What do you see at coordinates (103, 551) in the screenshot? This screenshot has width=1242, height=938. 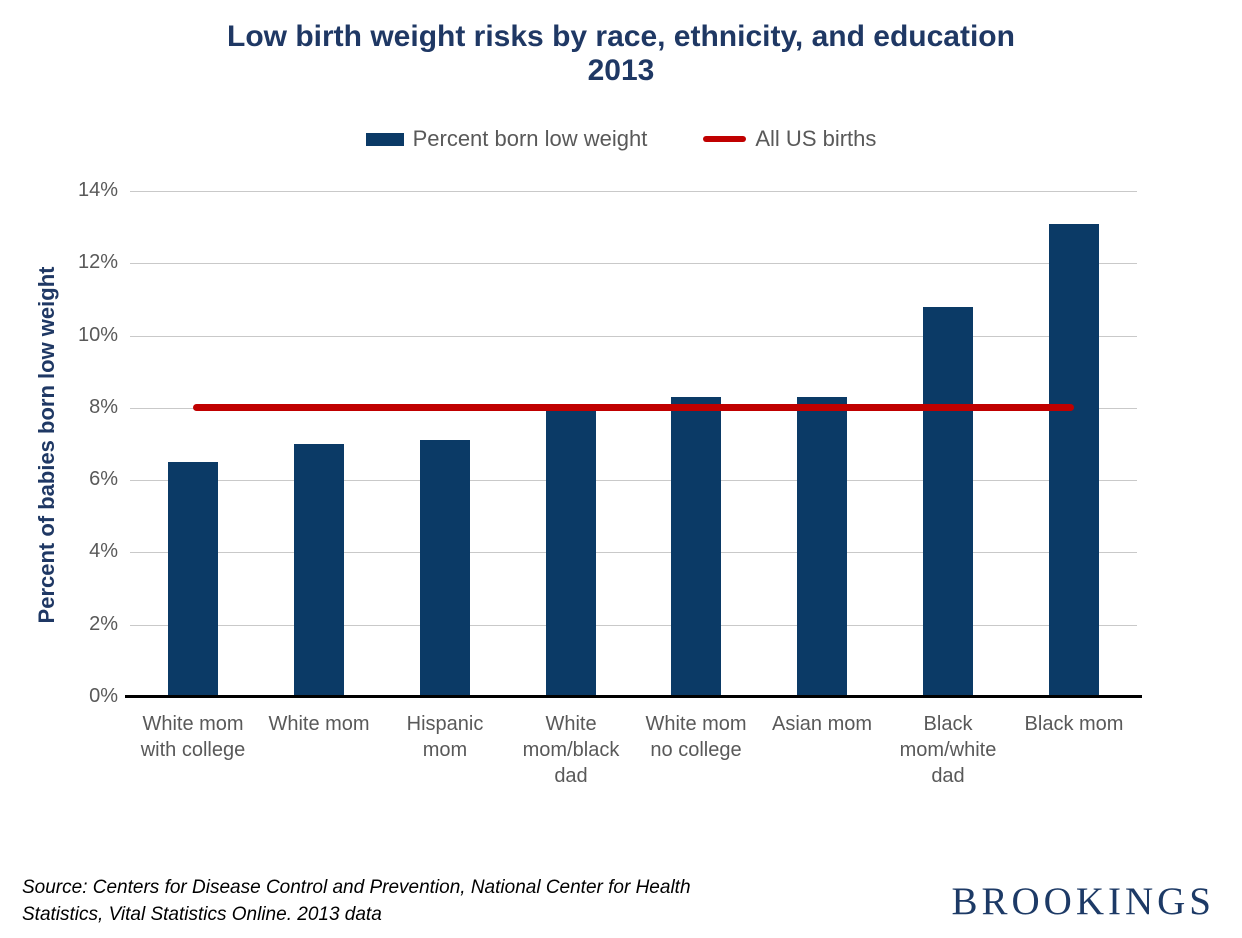 I see `y-tick-label-4pct: 4%` at bounding box center [103, 551].